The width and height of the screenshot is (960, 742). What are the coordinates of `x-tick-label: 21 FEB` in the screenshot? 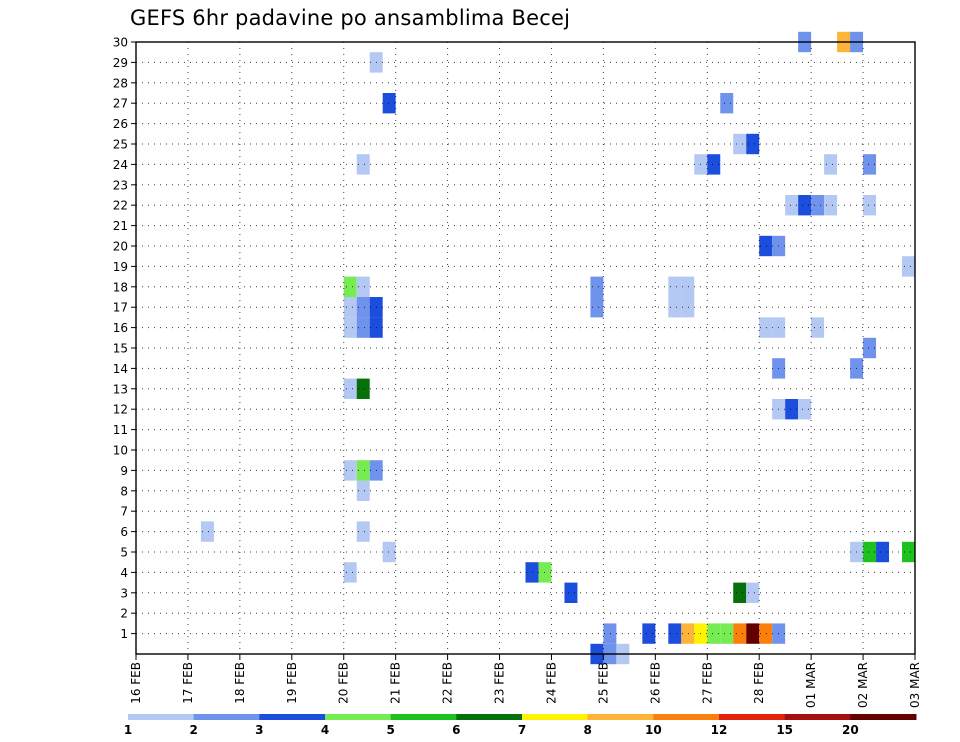 It's located at (396, 683).